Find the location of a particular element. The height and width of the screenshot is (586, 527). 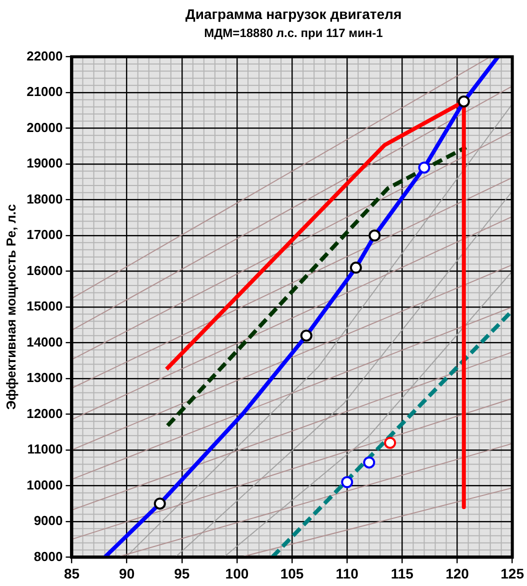

chart-title: Диаграмма нагрузок двигателя is located at coordinates (293, 14).